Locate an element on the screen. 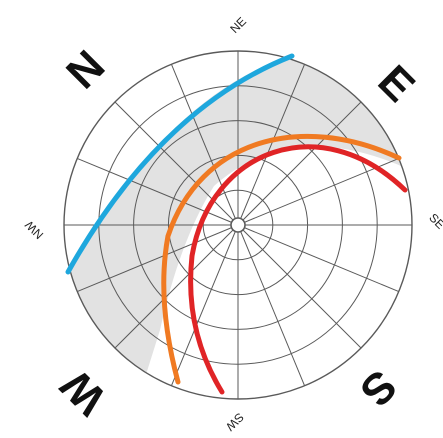 The image size is (443, 438). label-southeast: SE is located at coordinates (434, 221).